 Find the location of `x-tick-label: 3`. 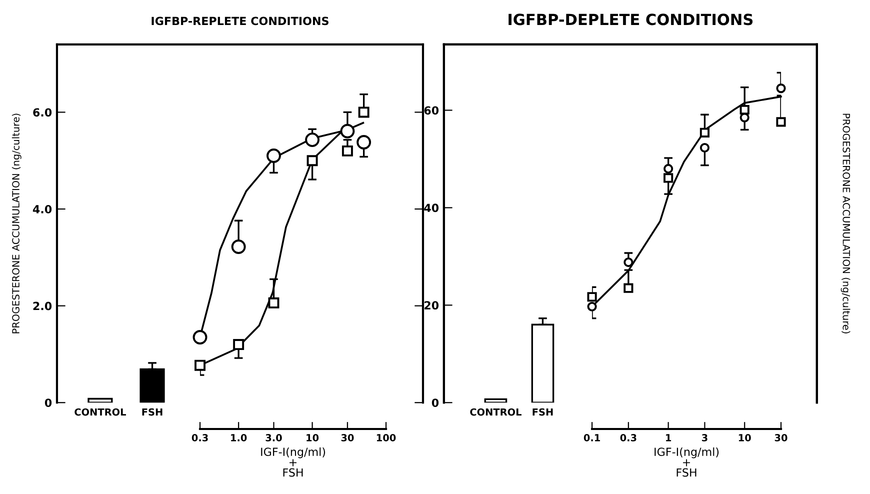

x-tick-label: 3 is located at coordinates (705, 438).